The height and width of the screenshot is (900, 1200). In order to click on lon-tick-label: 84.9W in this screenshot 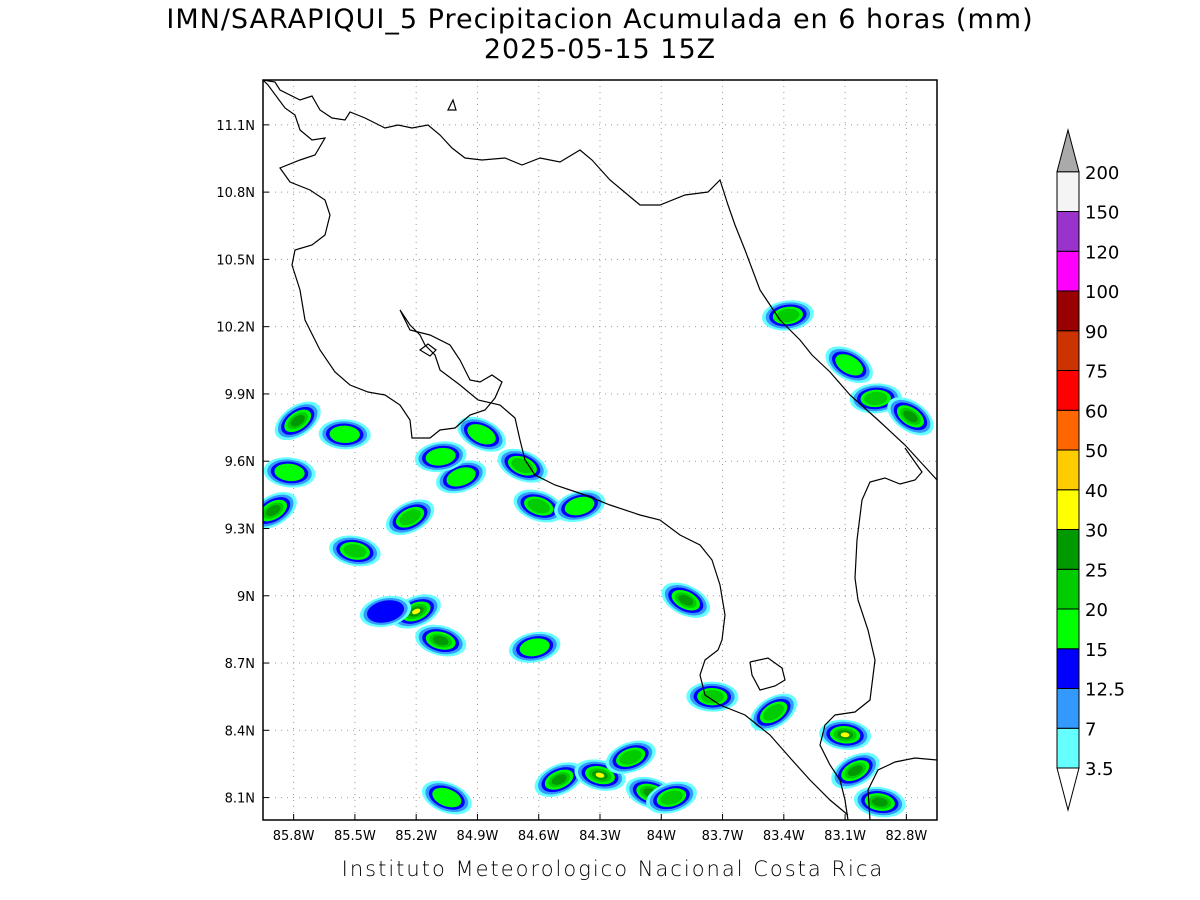, I will do `click(478, 836)`.